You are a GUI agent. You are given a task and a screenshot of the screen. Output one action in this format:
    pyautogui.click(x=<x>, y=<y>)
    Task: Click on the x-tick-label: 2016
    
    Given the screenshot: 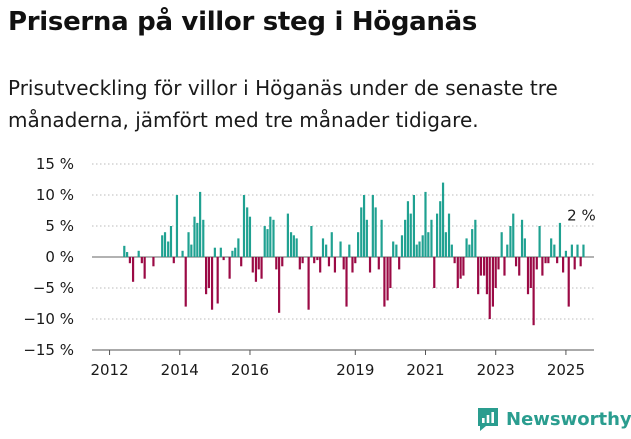 What is the action you would take?
    pyautogui.click(x=250, y=370)
    